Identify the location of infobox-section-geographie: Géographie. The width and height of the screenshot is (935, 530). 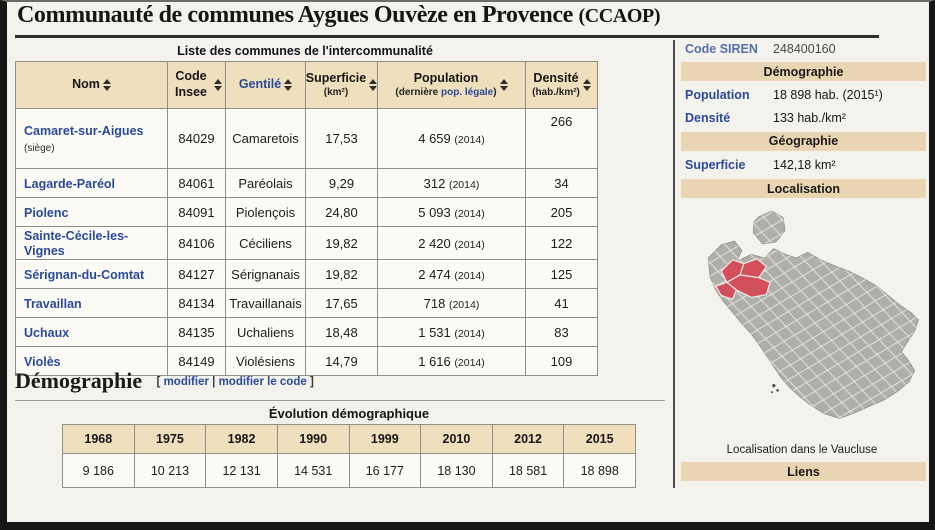
(803, 141).